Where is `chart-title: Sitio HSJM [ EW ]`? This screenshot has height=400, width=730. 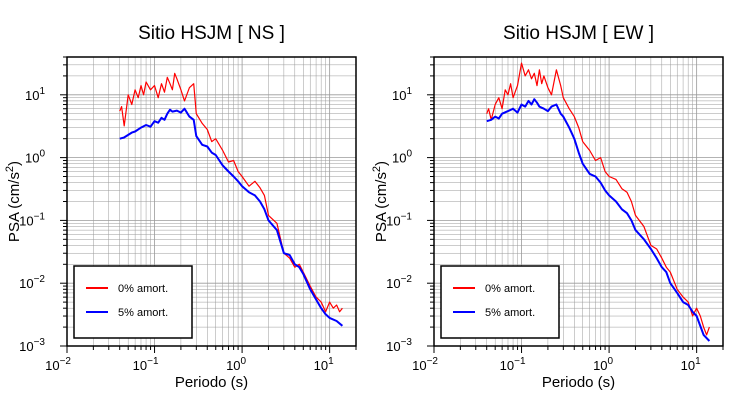
chart-title: Sitio HSJM [ EW ] is located at coordinates (578, 33).